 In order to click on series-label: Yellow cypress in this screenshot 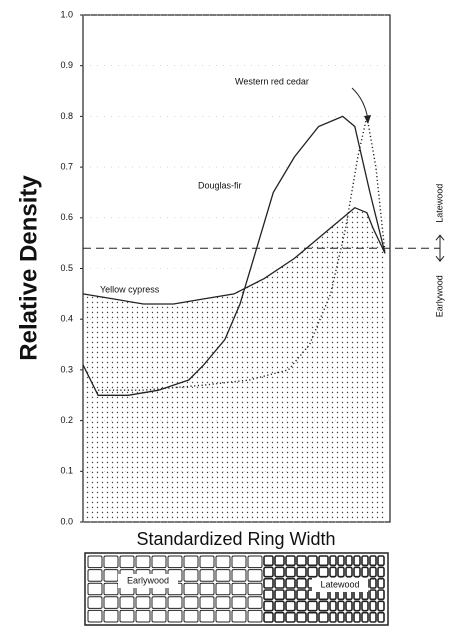, I will do `click(130, 289)`.